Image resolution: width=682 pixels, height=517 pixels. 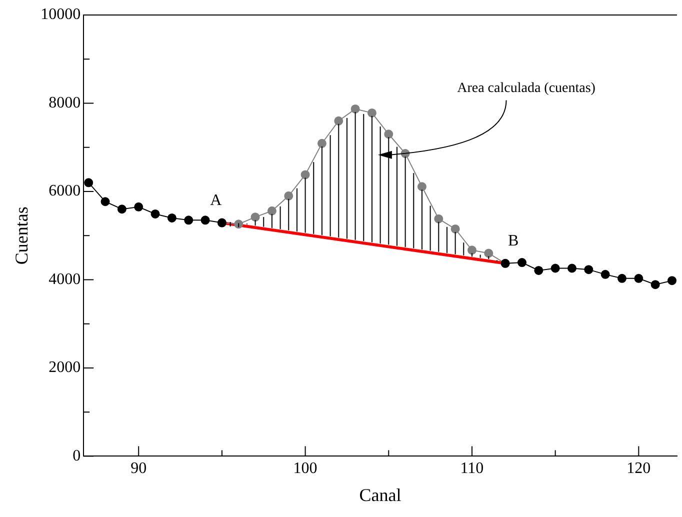 I want to click on x-axis-title: Canal, so click(x=380, y=494).